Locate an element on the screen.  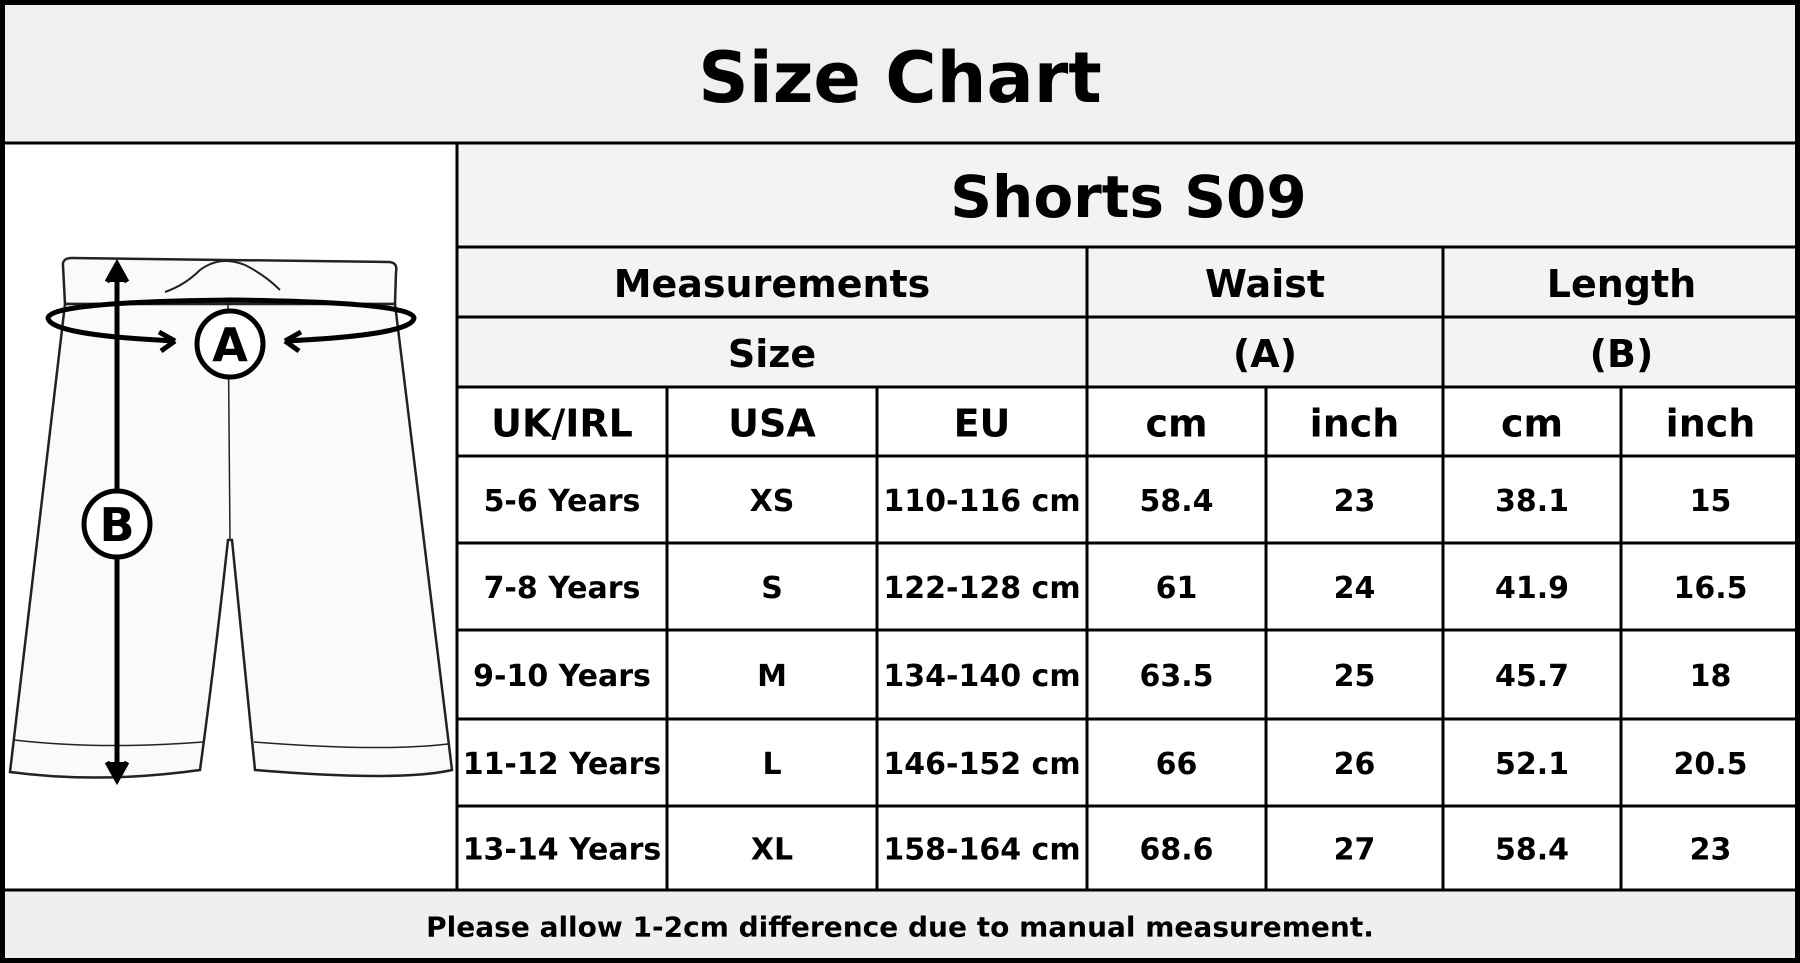
cell: S is located at coordinates (772, 588).